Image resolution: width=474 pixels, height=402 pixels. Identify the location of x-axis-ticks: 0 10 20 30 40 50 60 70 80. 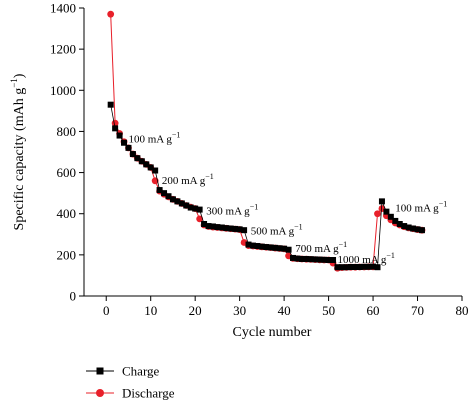
(286, 307).